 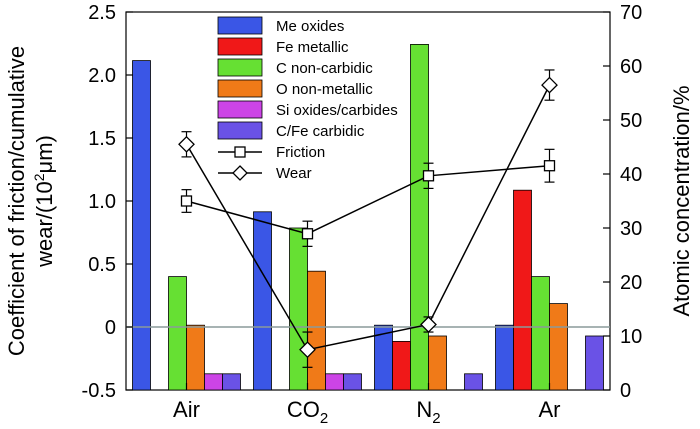 I want to click on wear-point-n2, so click(x=428, y=324).